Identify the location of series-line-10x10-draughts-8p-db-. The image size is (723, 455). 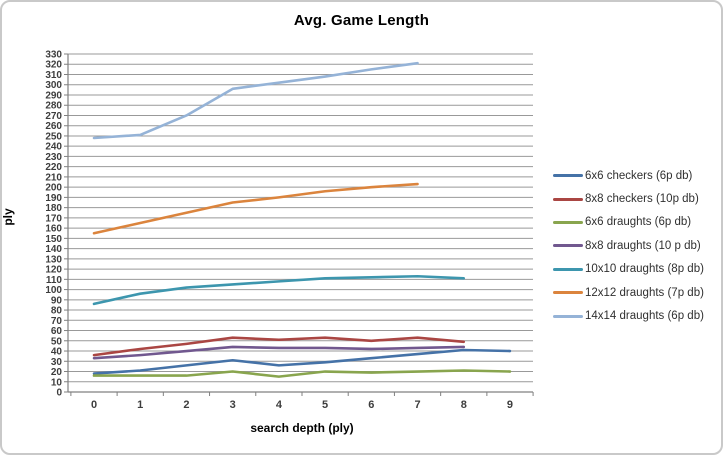
(279, 290).